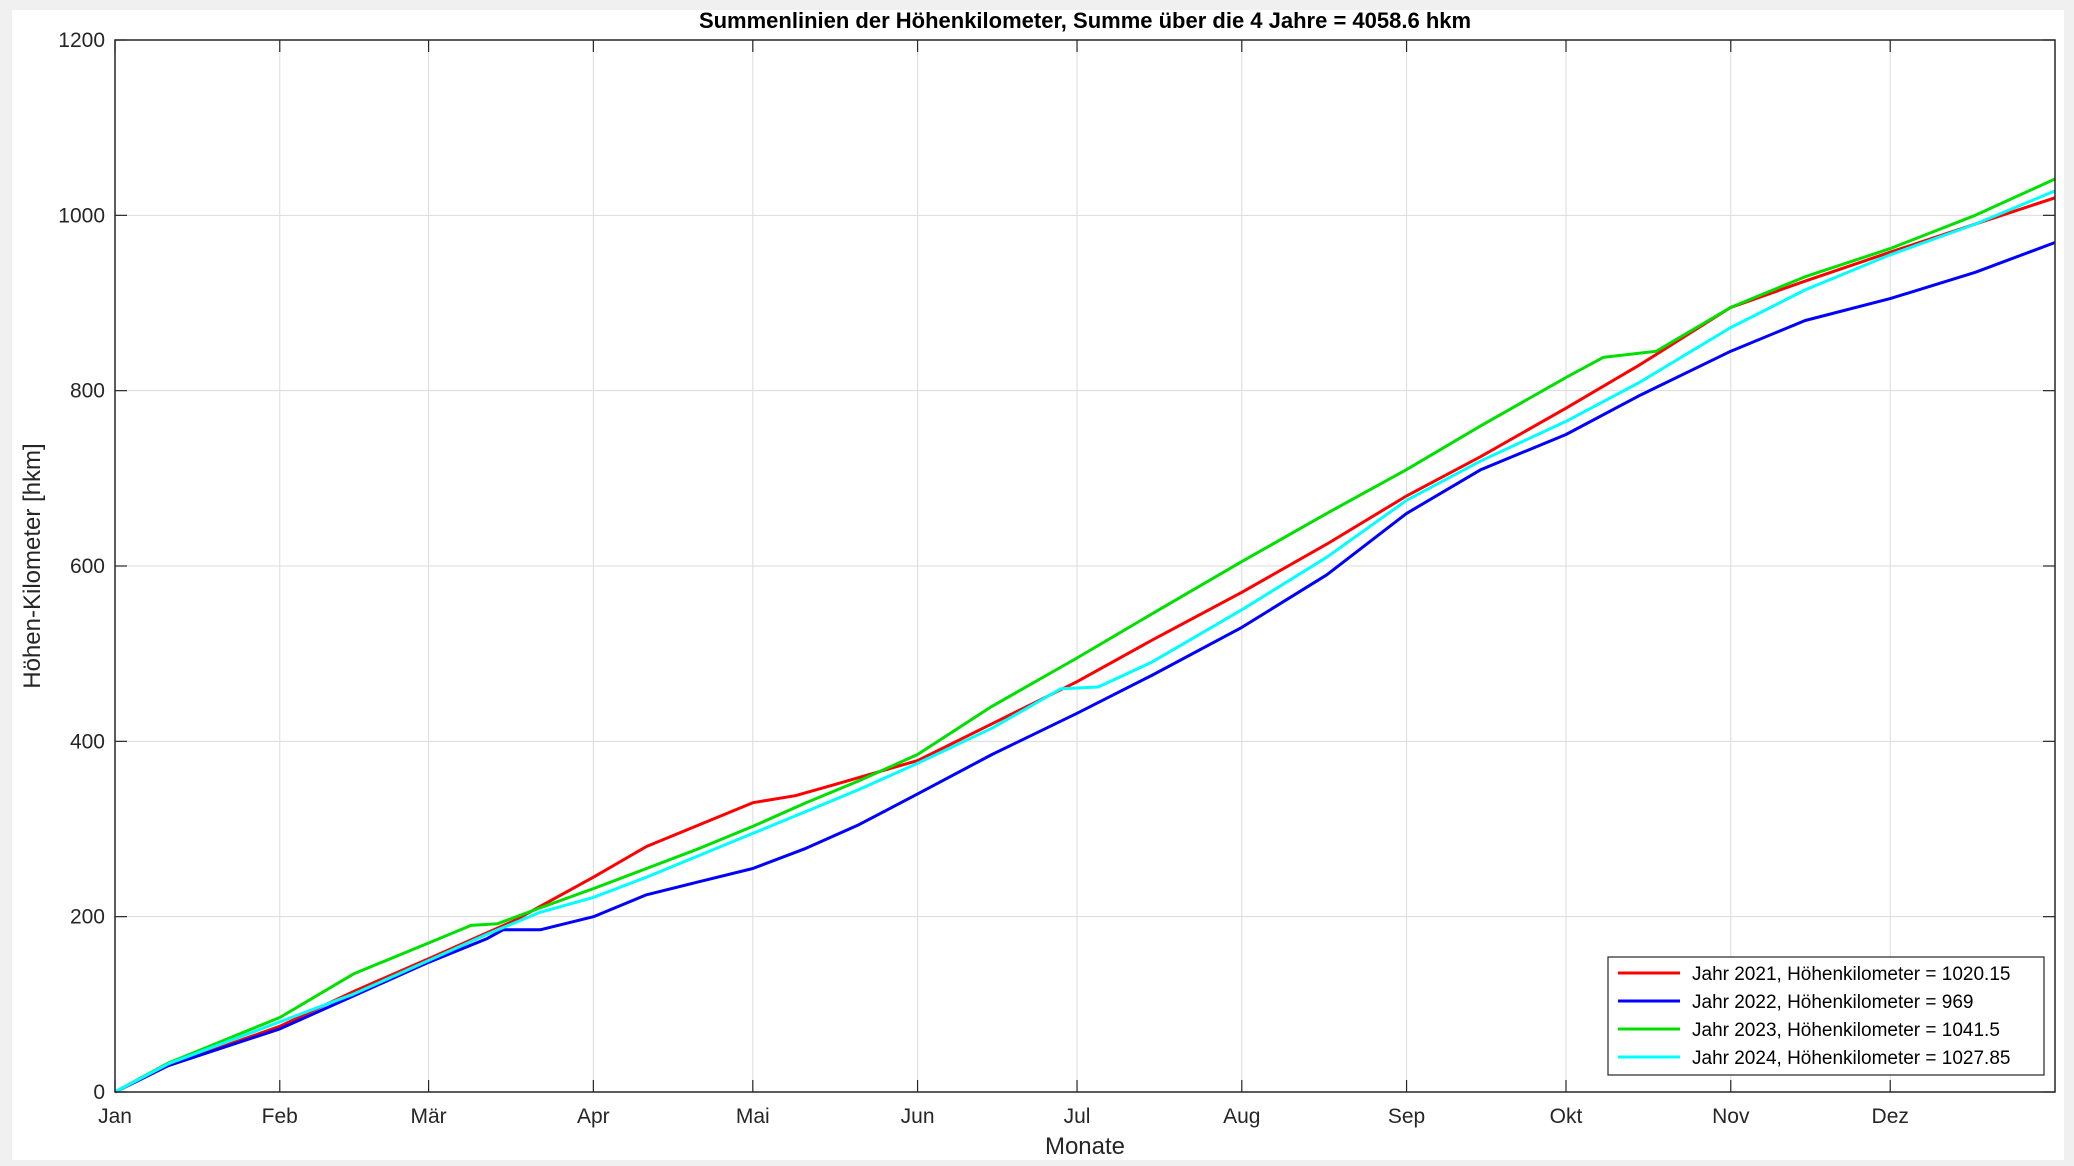 Image resolution: width=2074 pixels, height=1166 pixels. What do you see at coordinates (1890, 1116) in the screenshot?
I see `x-tick-label: Dez` at bounding box center [1890, 1116].